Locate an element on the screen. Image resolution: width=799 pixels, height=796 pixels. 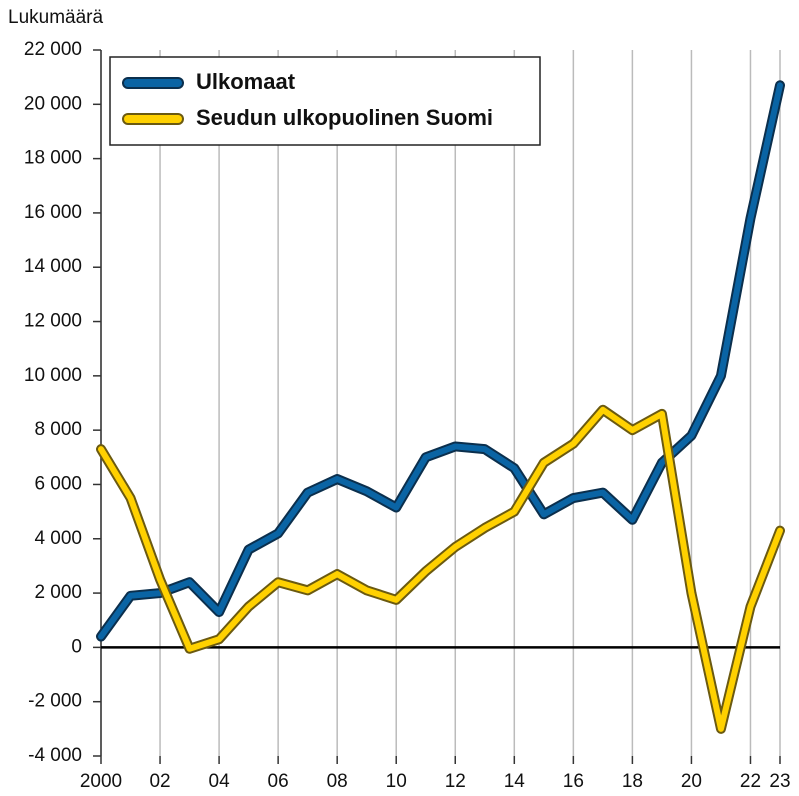
y-tick-label: 20 000 is located at coordinates (53, 103).